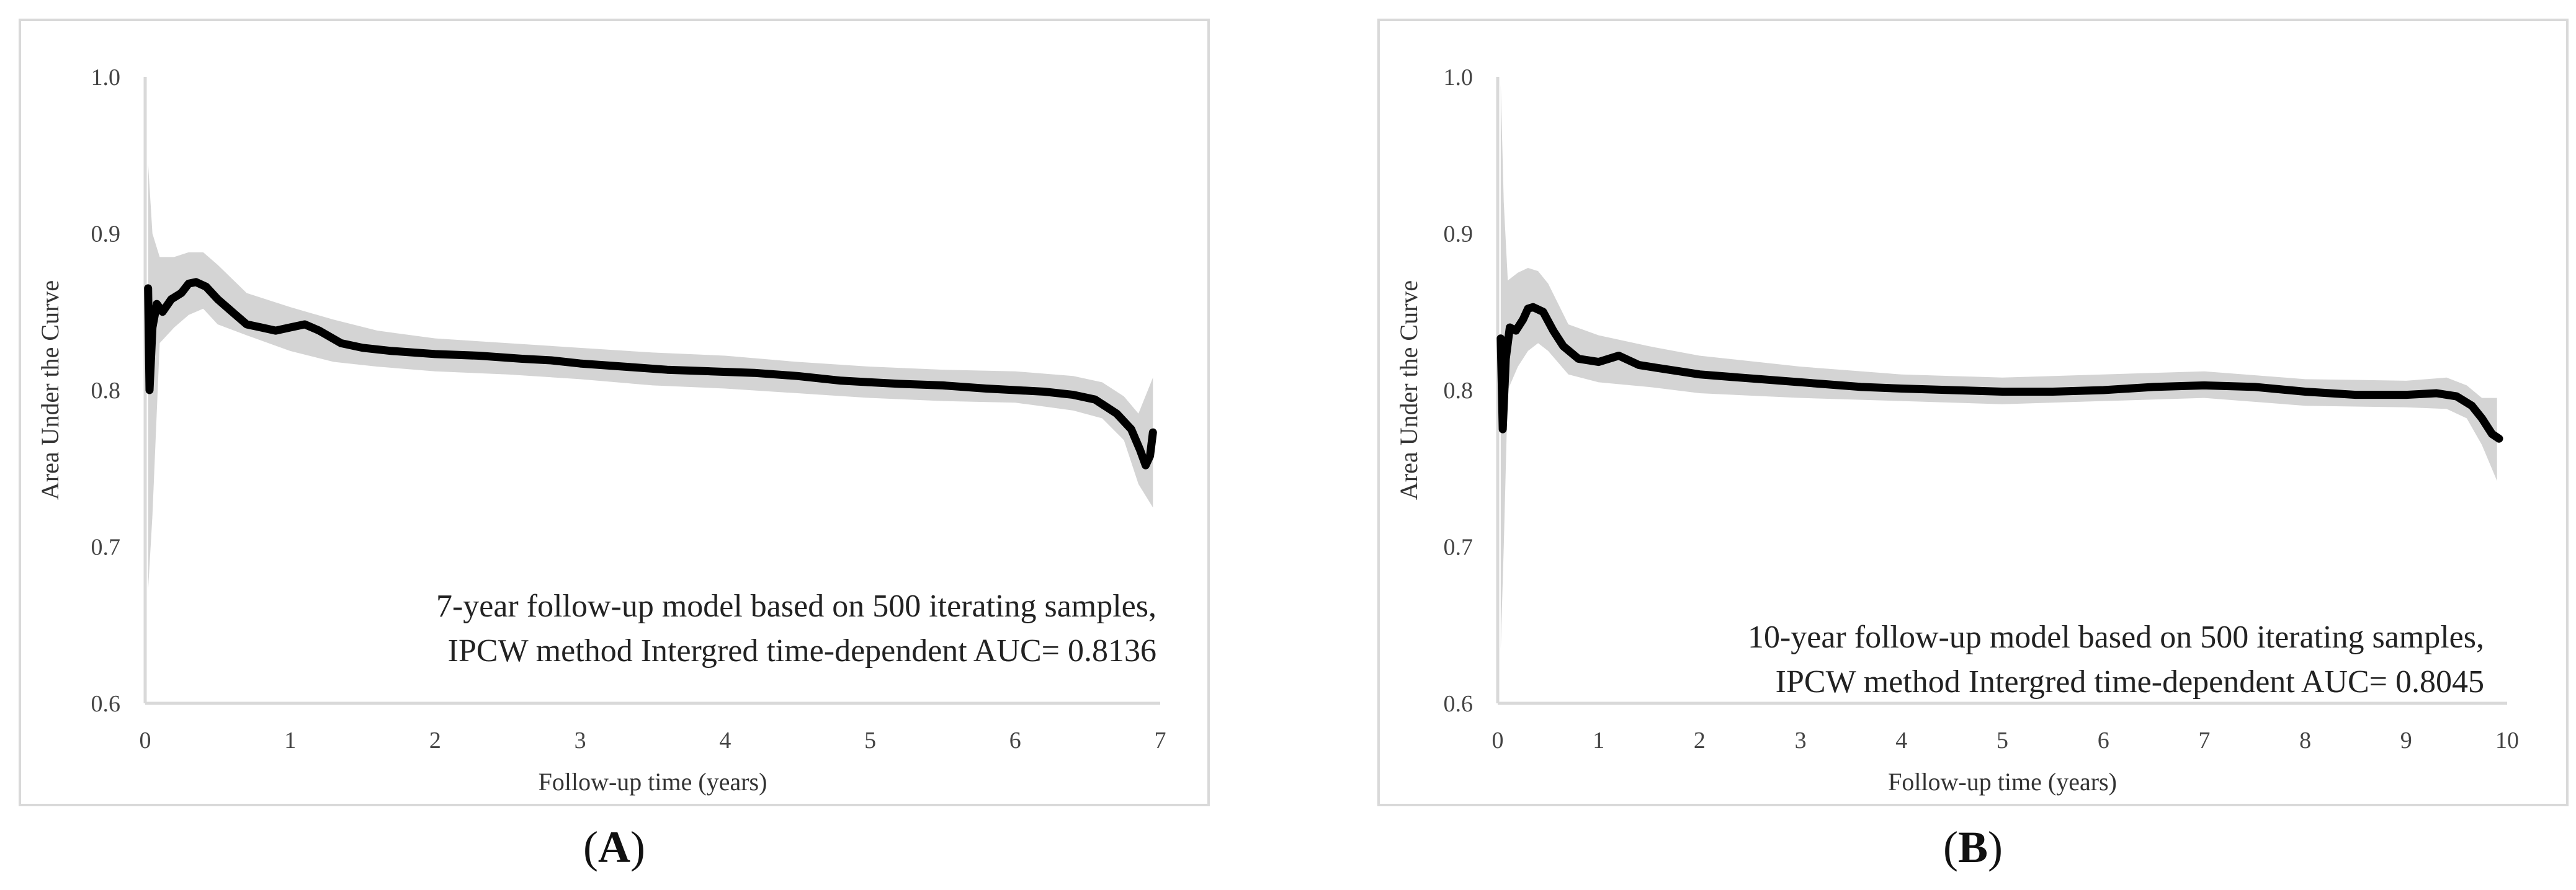 The height and width of the screenshot is (890, 2576). I want to click on x-tick-label: 10, so click(2507, 741).